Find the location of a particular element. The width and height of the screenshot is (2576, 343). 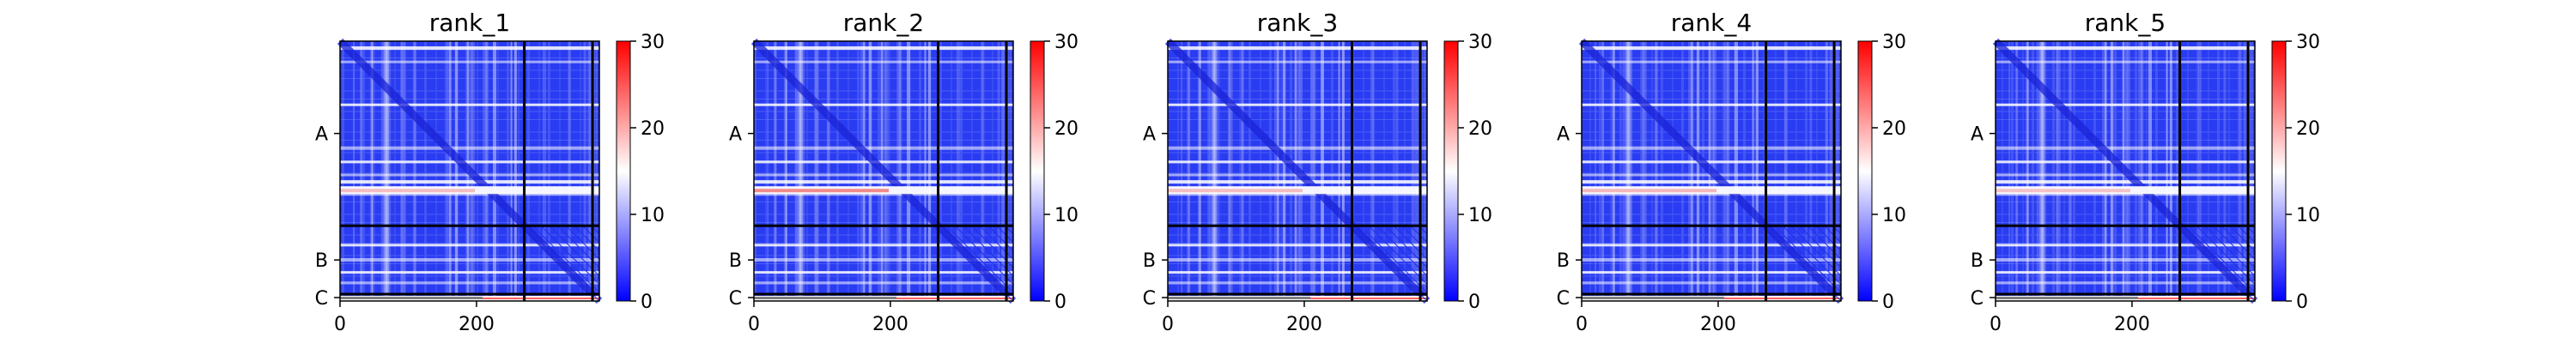

colorbar-tick-label: 0 is located at coordinates (1474, 302).